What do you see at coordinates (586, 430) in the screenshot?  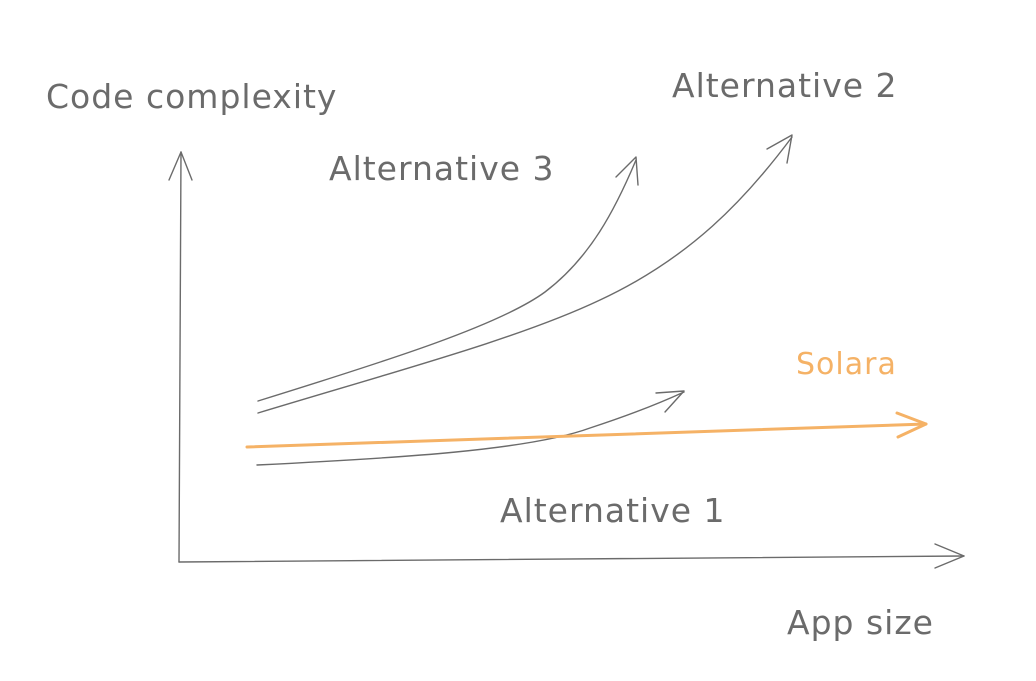 I see `curve-solara` at bounding box center [586, 430].